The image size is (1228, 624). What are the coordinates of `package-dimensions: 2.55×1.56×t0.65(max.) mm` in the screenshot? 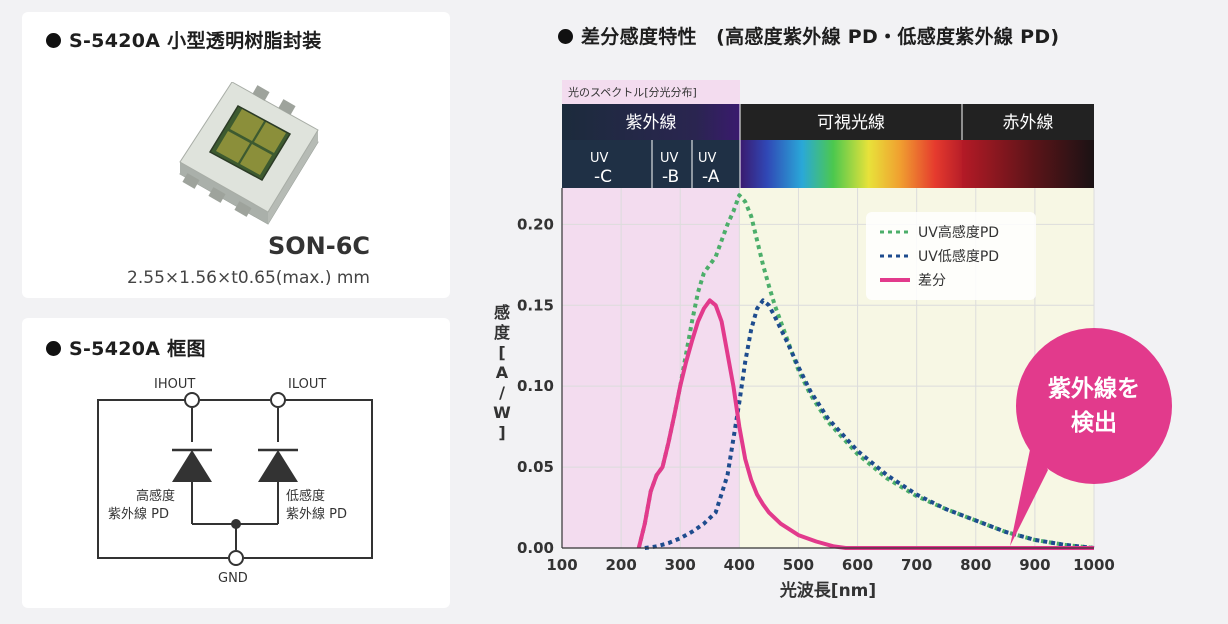 It's located at (248, 278).